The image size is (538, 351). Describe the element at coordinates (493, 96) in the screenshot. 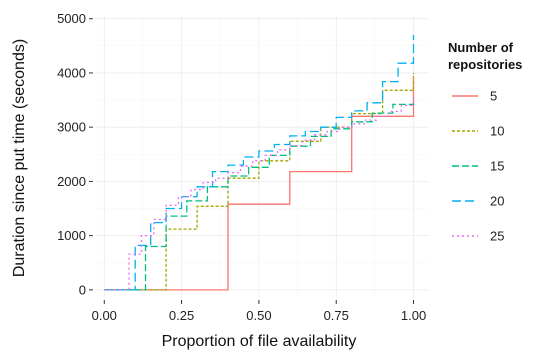

I see `legend-label-5: 5` at that location.